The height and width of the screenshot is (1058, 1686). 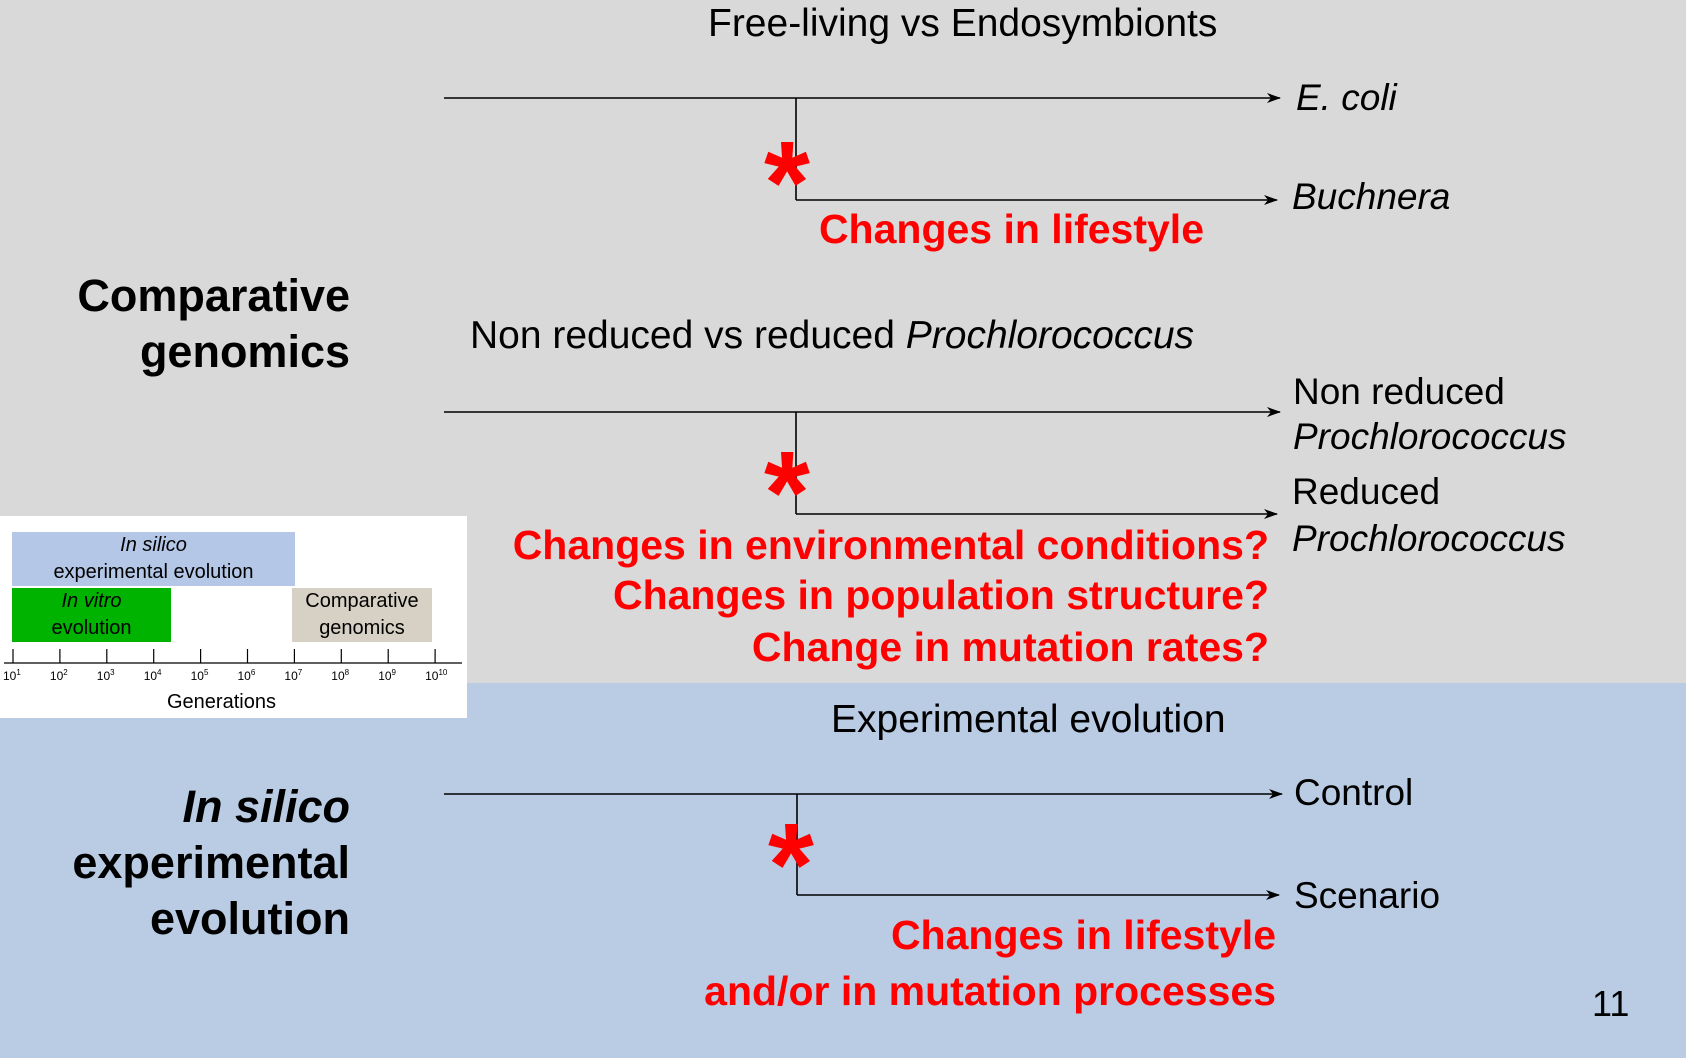 What do you see at coordinates (91, 628) in the screenshot?
I see `box-line: evolution` at bounding box center [91, 628].